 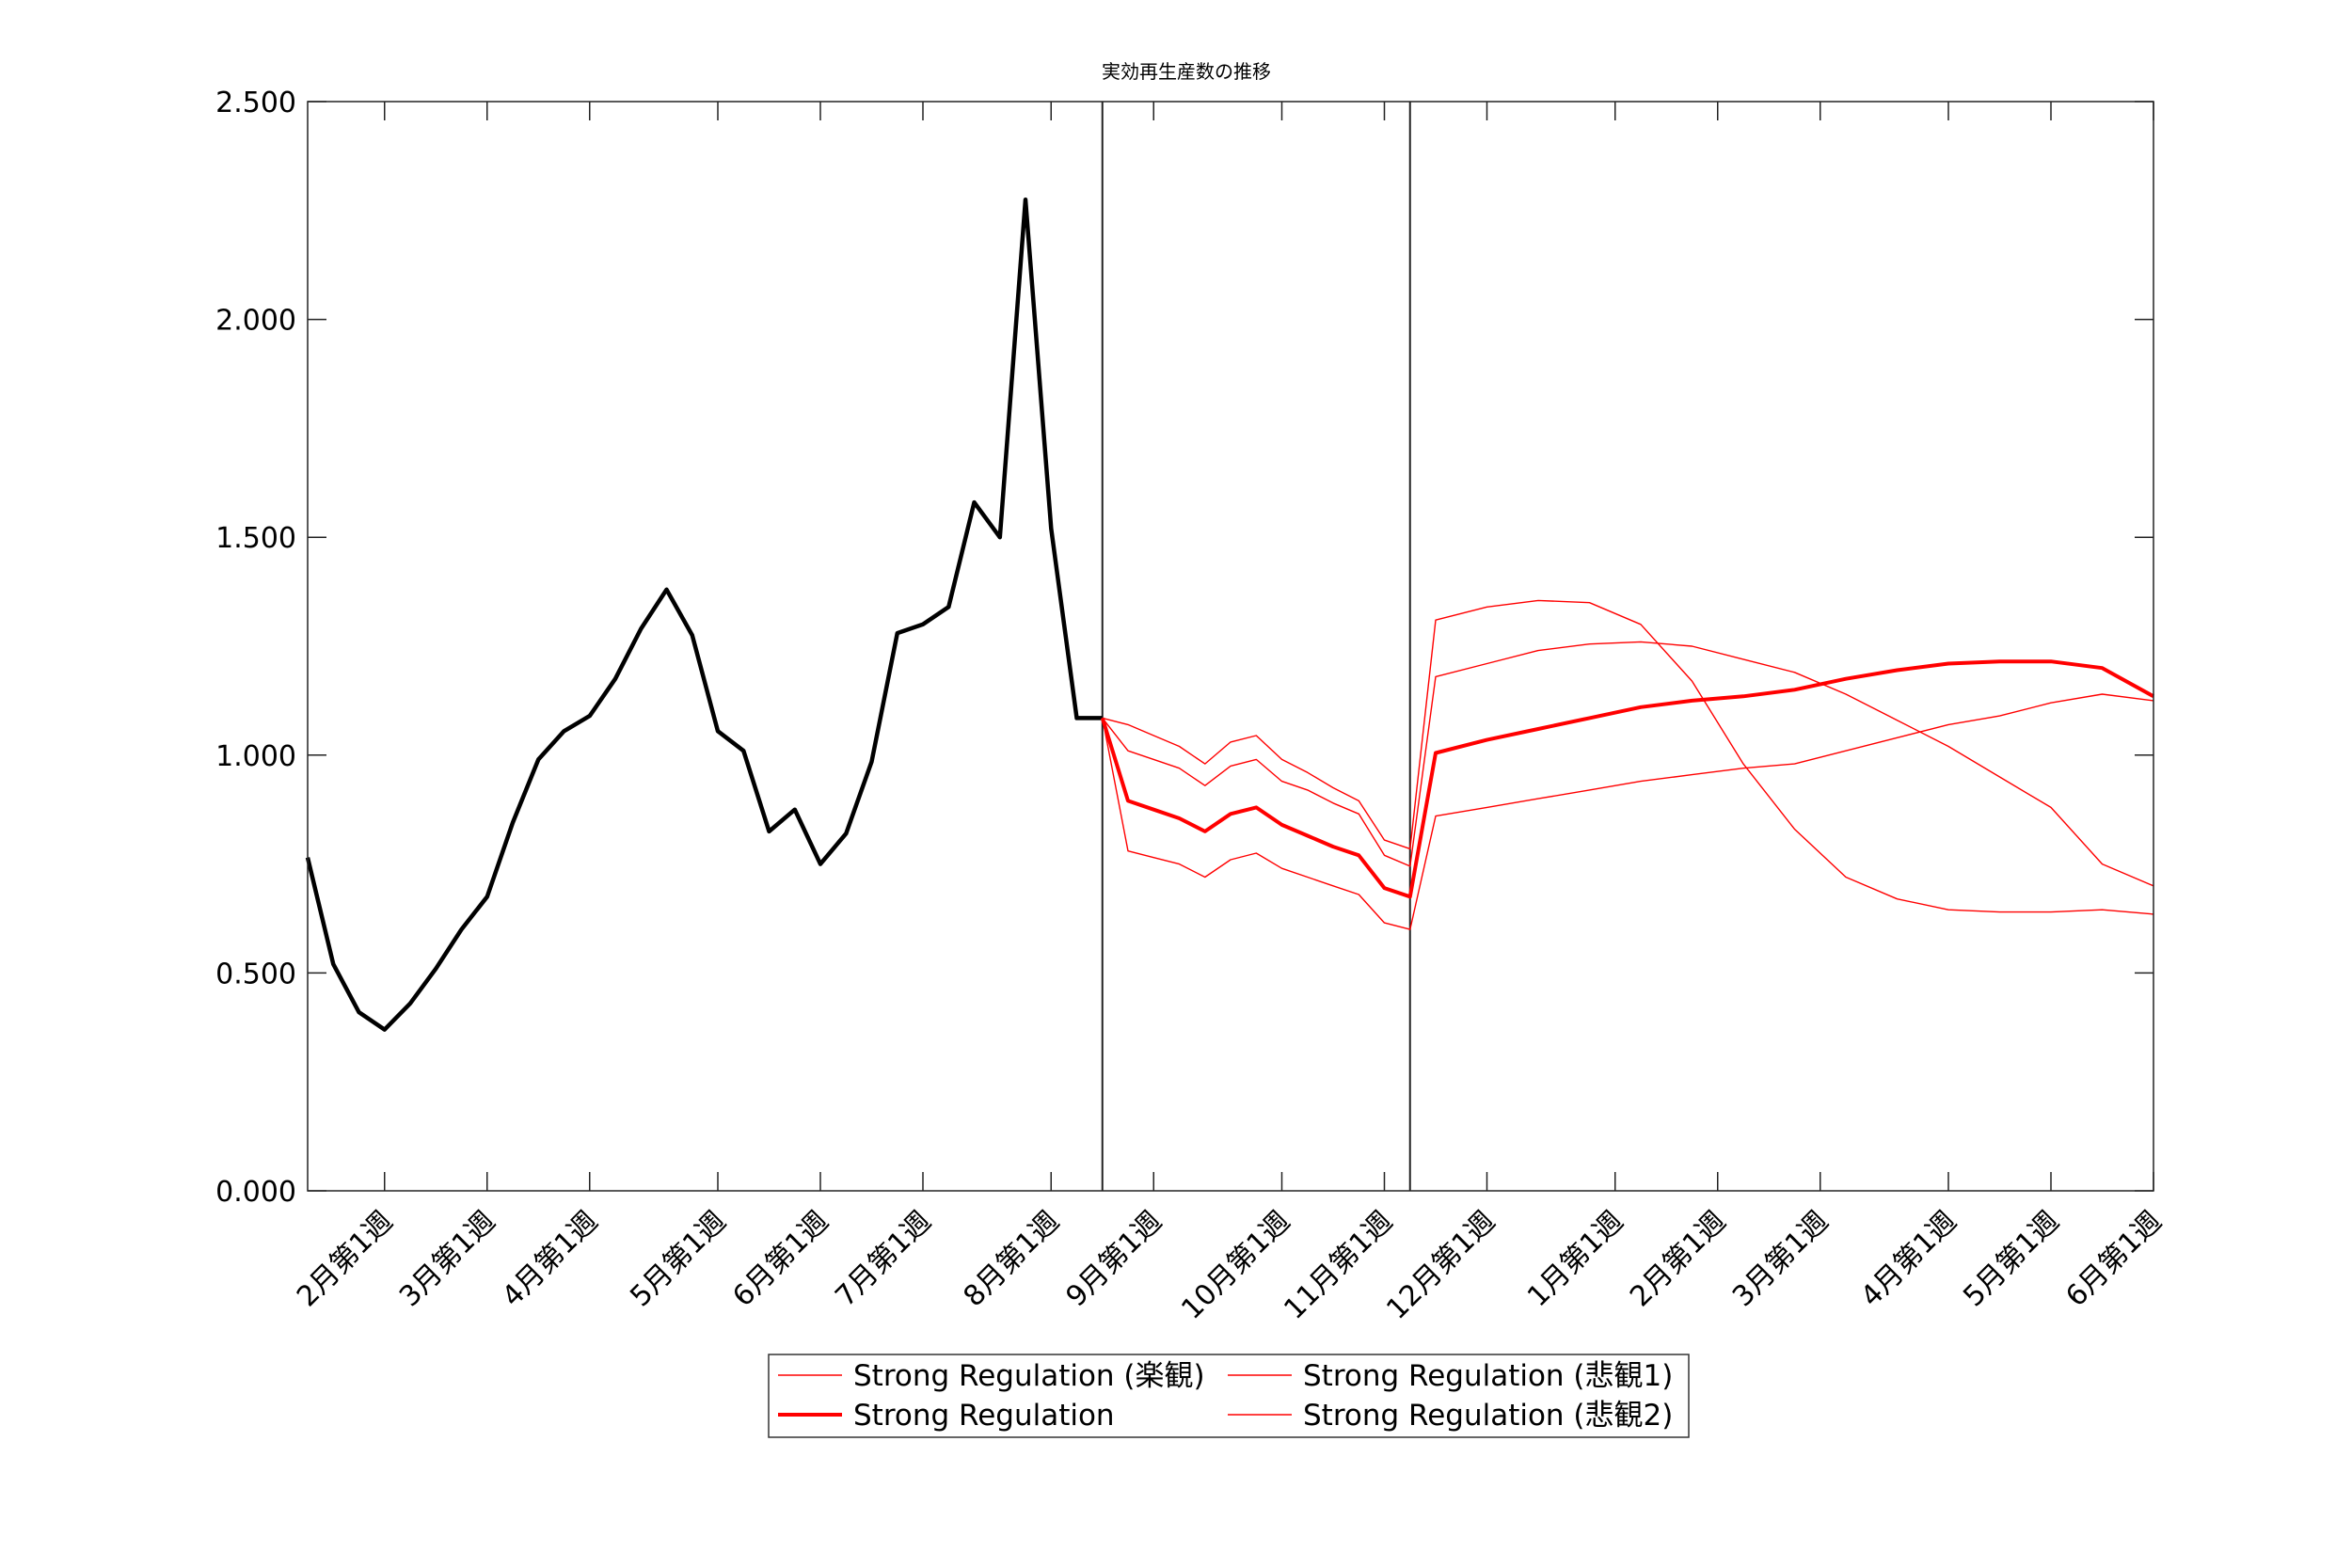 I want to click on legend-label: Strong Regulation (悲観1), so click(x=1488, y=1376).